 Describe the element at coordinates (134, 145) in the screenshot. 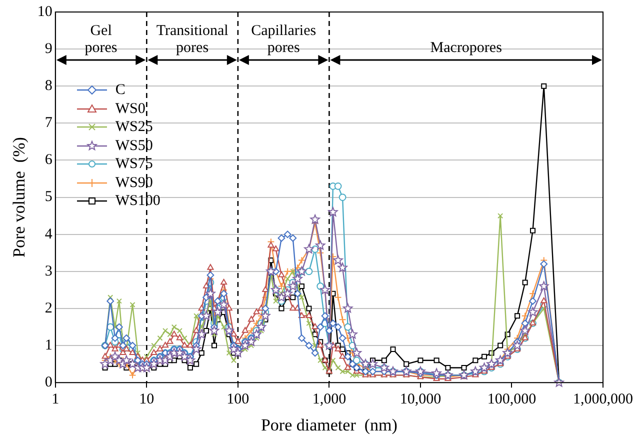

I see `legend-label: WS50` at that location.